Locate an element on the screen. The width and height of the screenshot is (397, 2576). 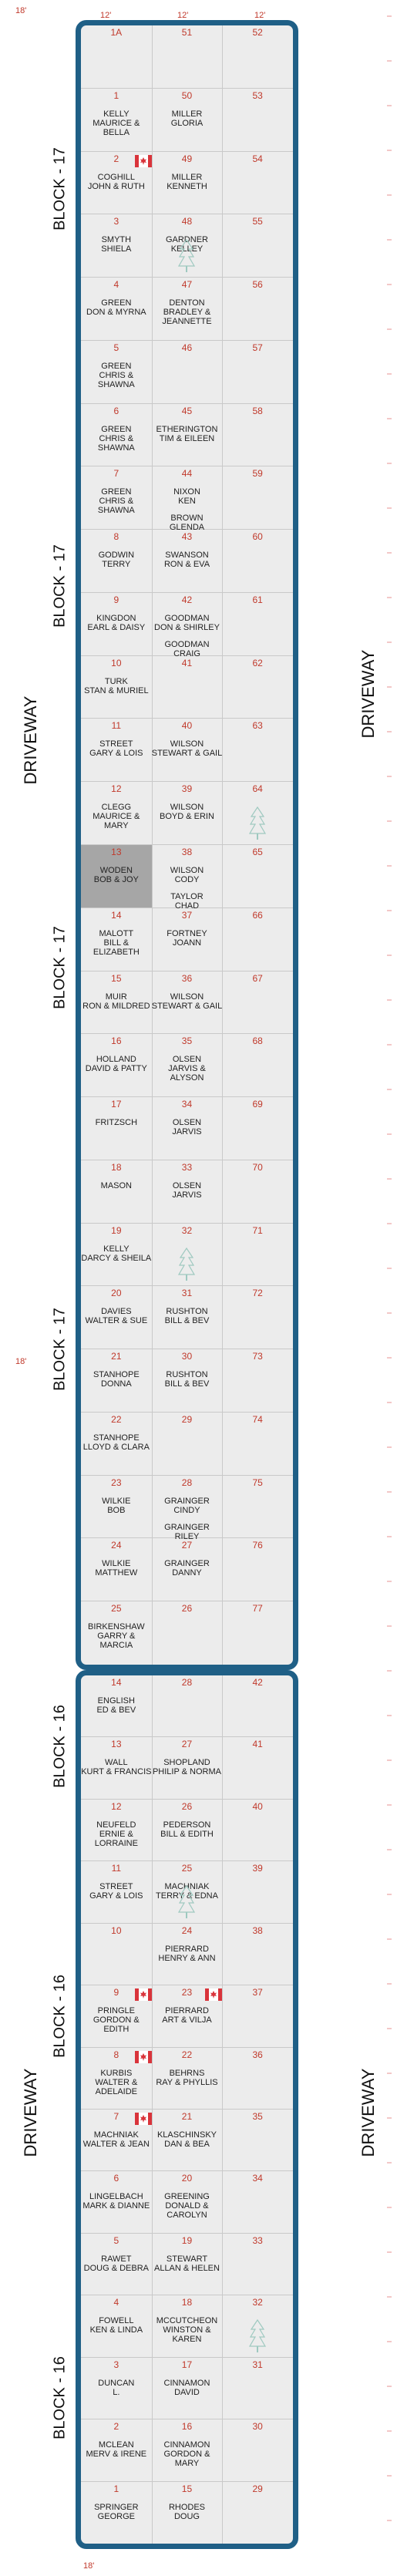
plot-block16-38: 38 is located at coordinates (257, 1955).